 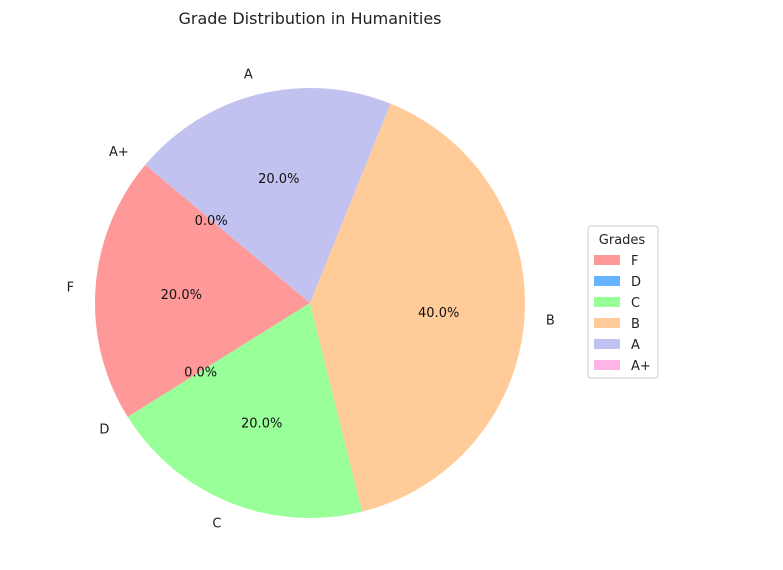 I want to click on category-label-d: D, so click(x=104, y=429).